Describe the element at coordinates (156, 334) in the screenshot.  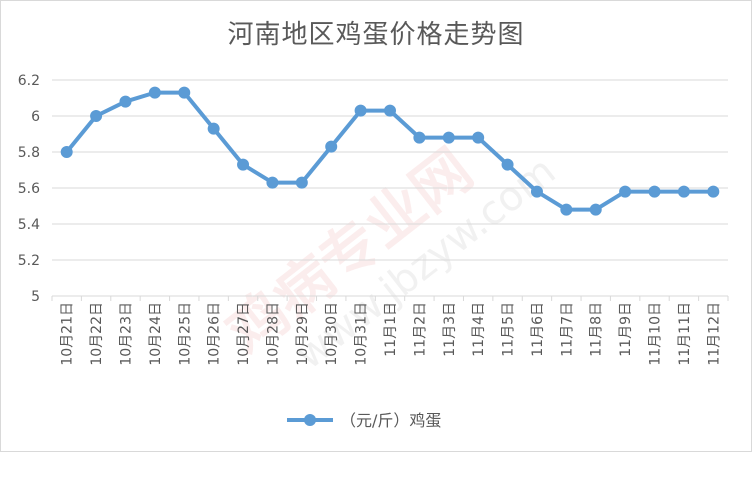
I see `x-tick-label: 10月24日` at that location.